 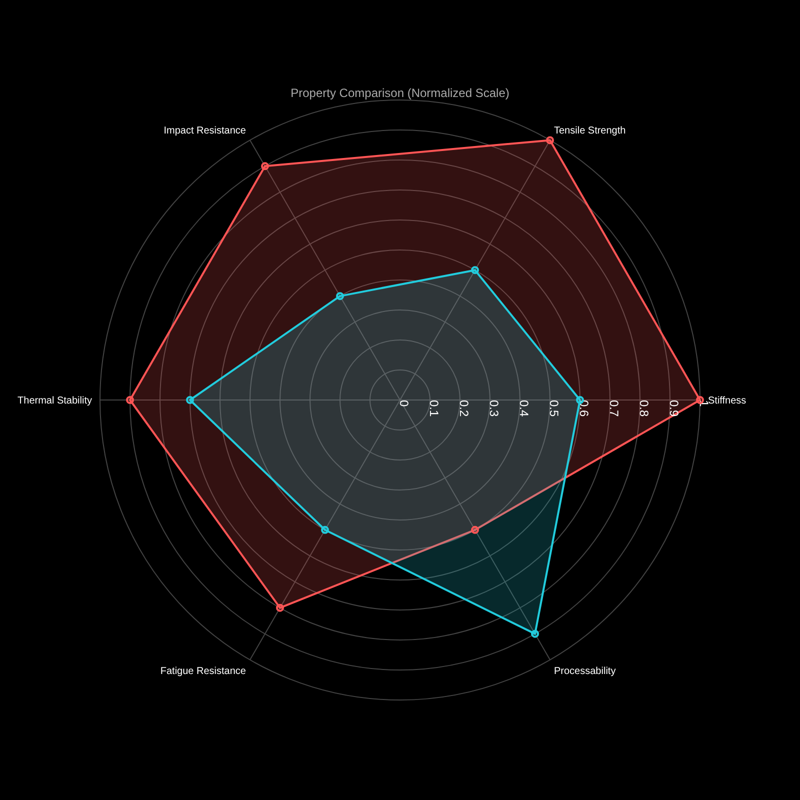 What do you see at coordinates (614, 409) in the screenshot?
I see `y-tick-label: 0.7` at bounding box center [614, 409].